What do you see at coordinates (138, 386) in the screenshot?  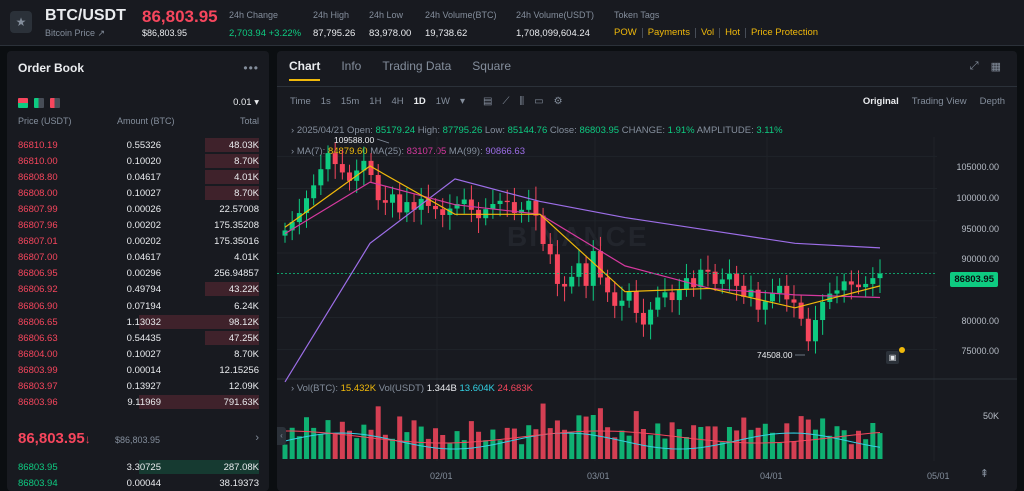 I see `ask-row: 86803.97 0.13927 12.09K` at bounding box center [138, 386].